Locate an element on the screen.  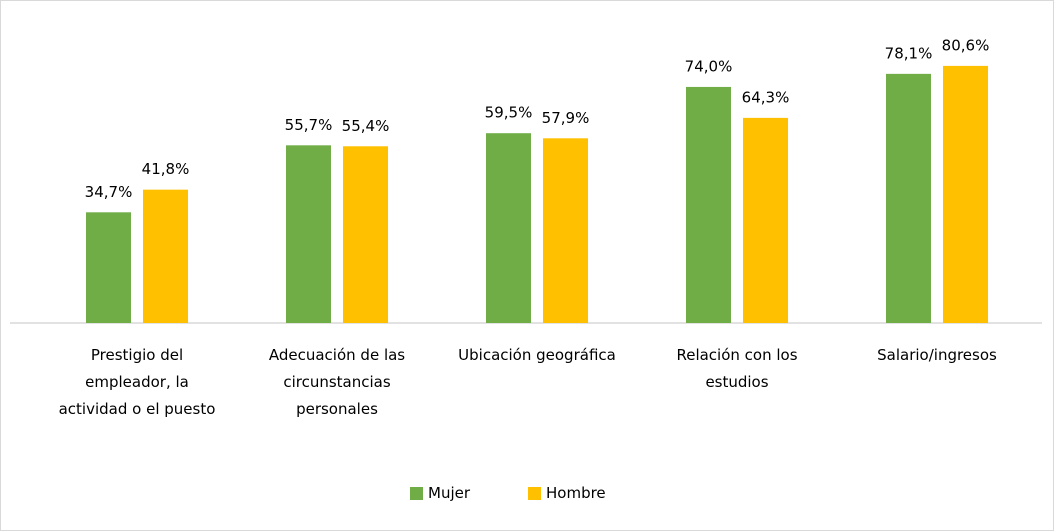
legend-label: Mujer is located at coordinates (449, 493).